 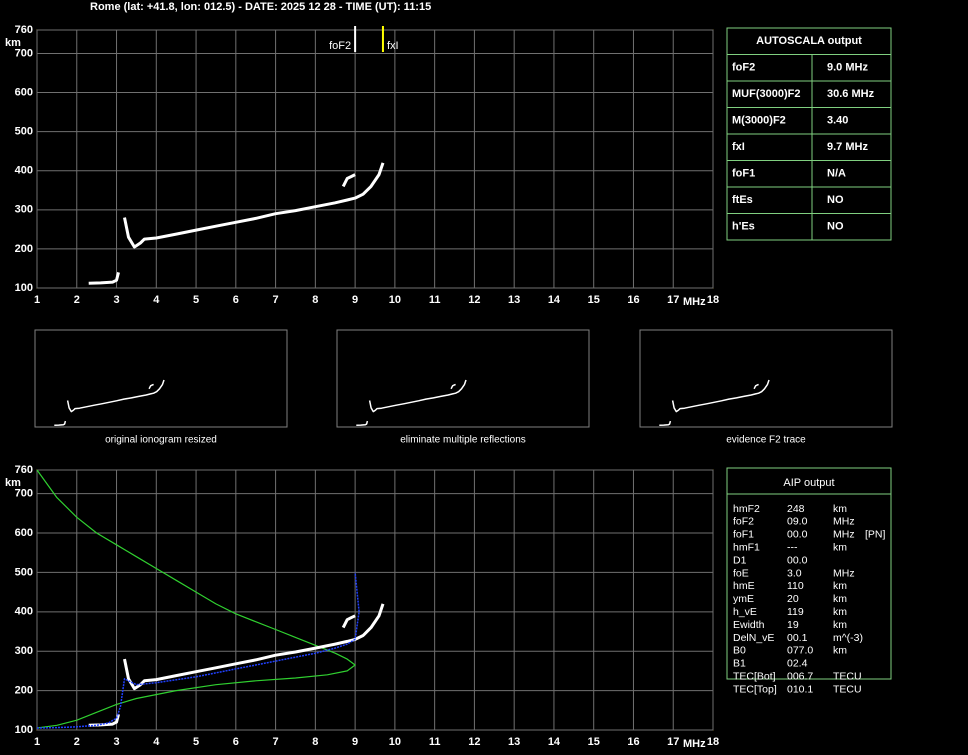 I want to click on param-value: 9.0 MHz, so click(x=847, y=68).